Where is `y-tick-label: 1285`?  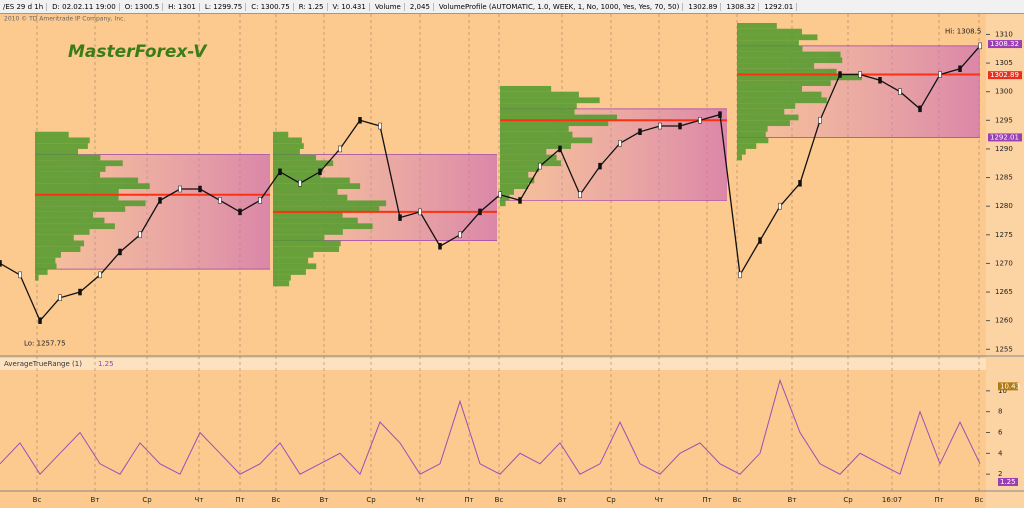
y-tick-label: 1285 is located at coordinates (1004, 178).